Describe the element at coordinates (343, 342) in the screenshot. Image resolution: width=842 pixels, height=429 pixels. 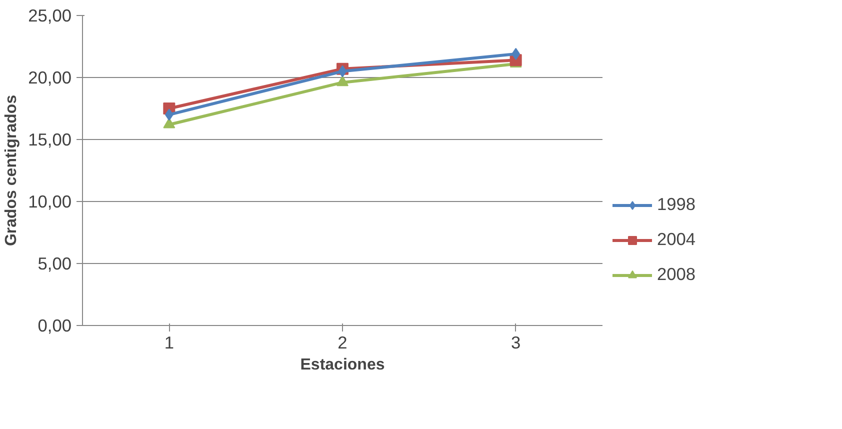
I see `x-tick-label: 2` at that location.